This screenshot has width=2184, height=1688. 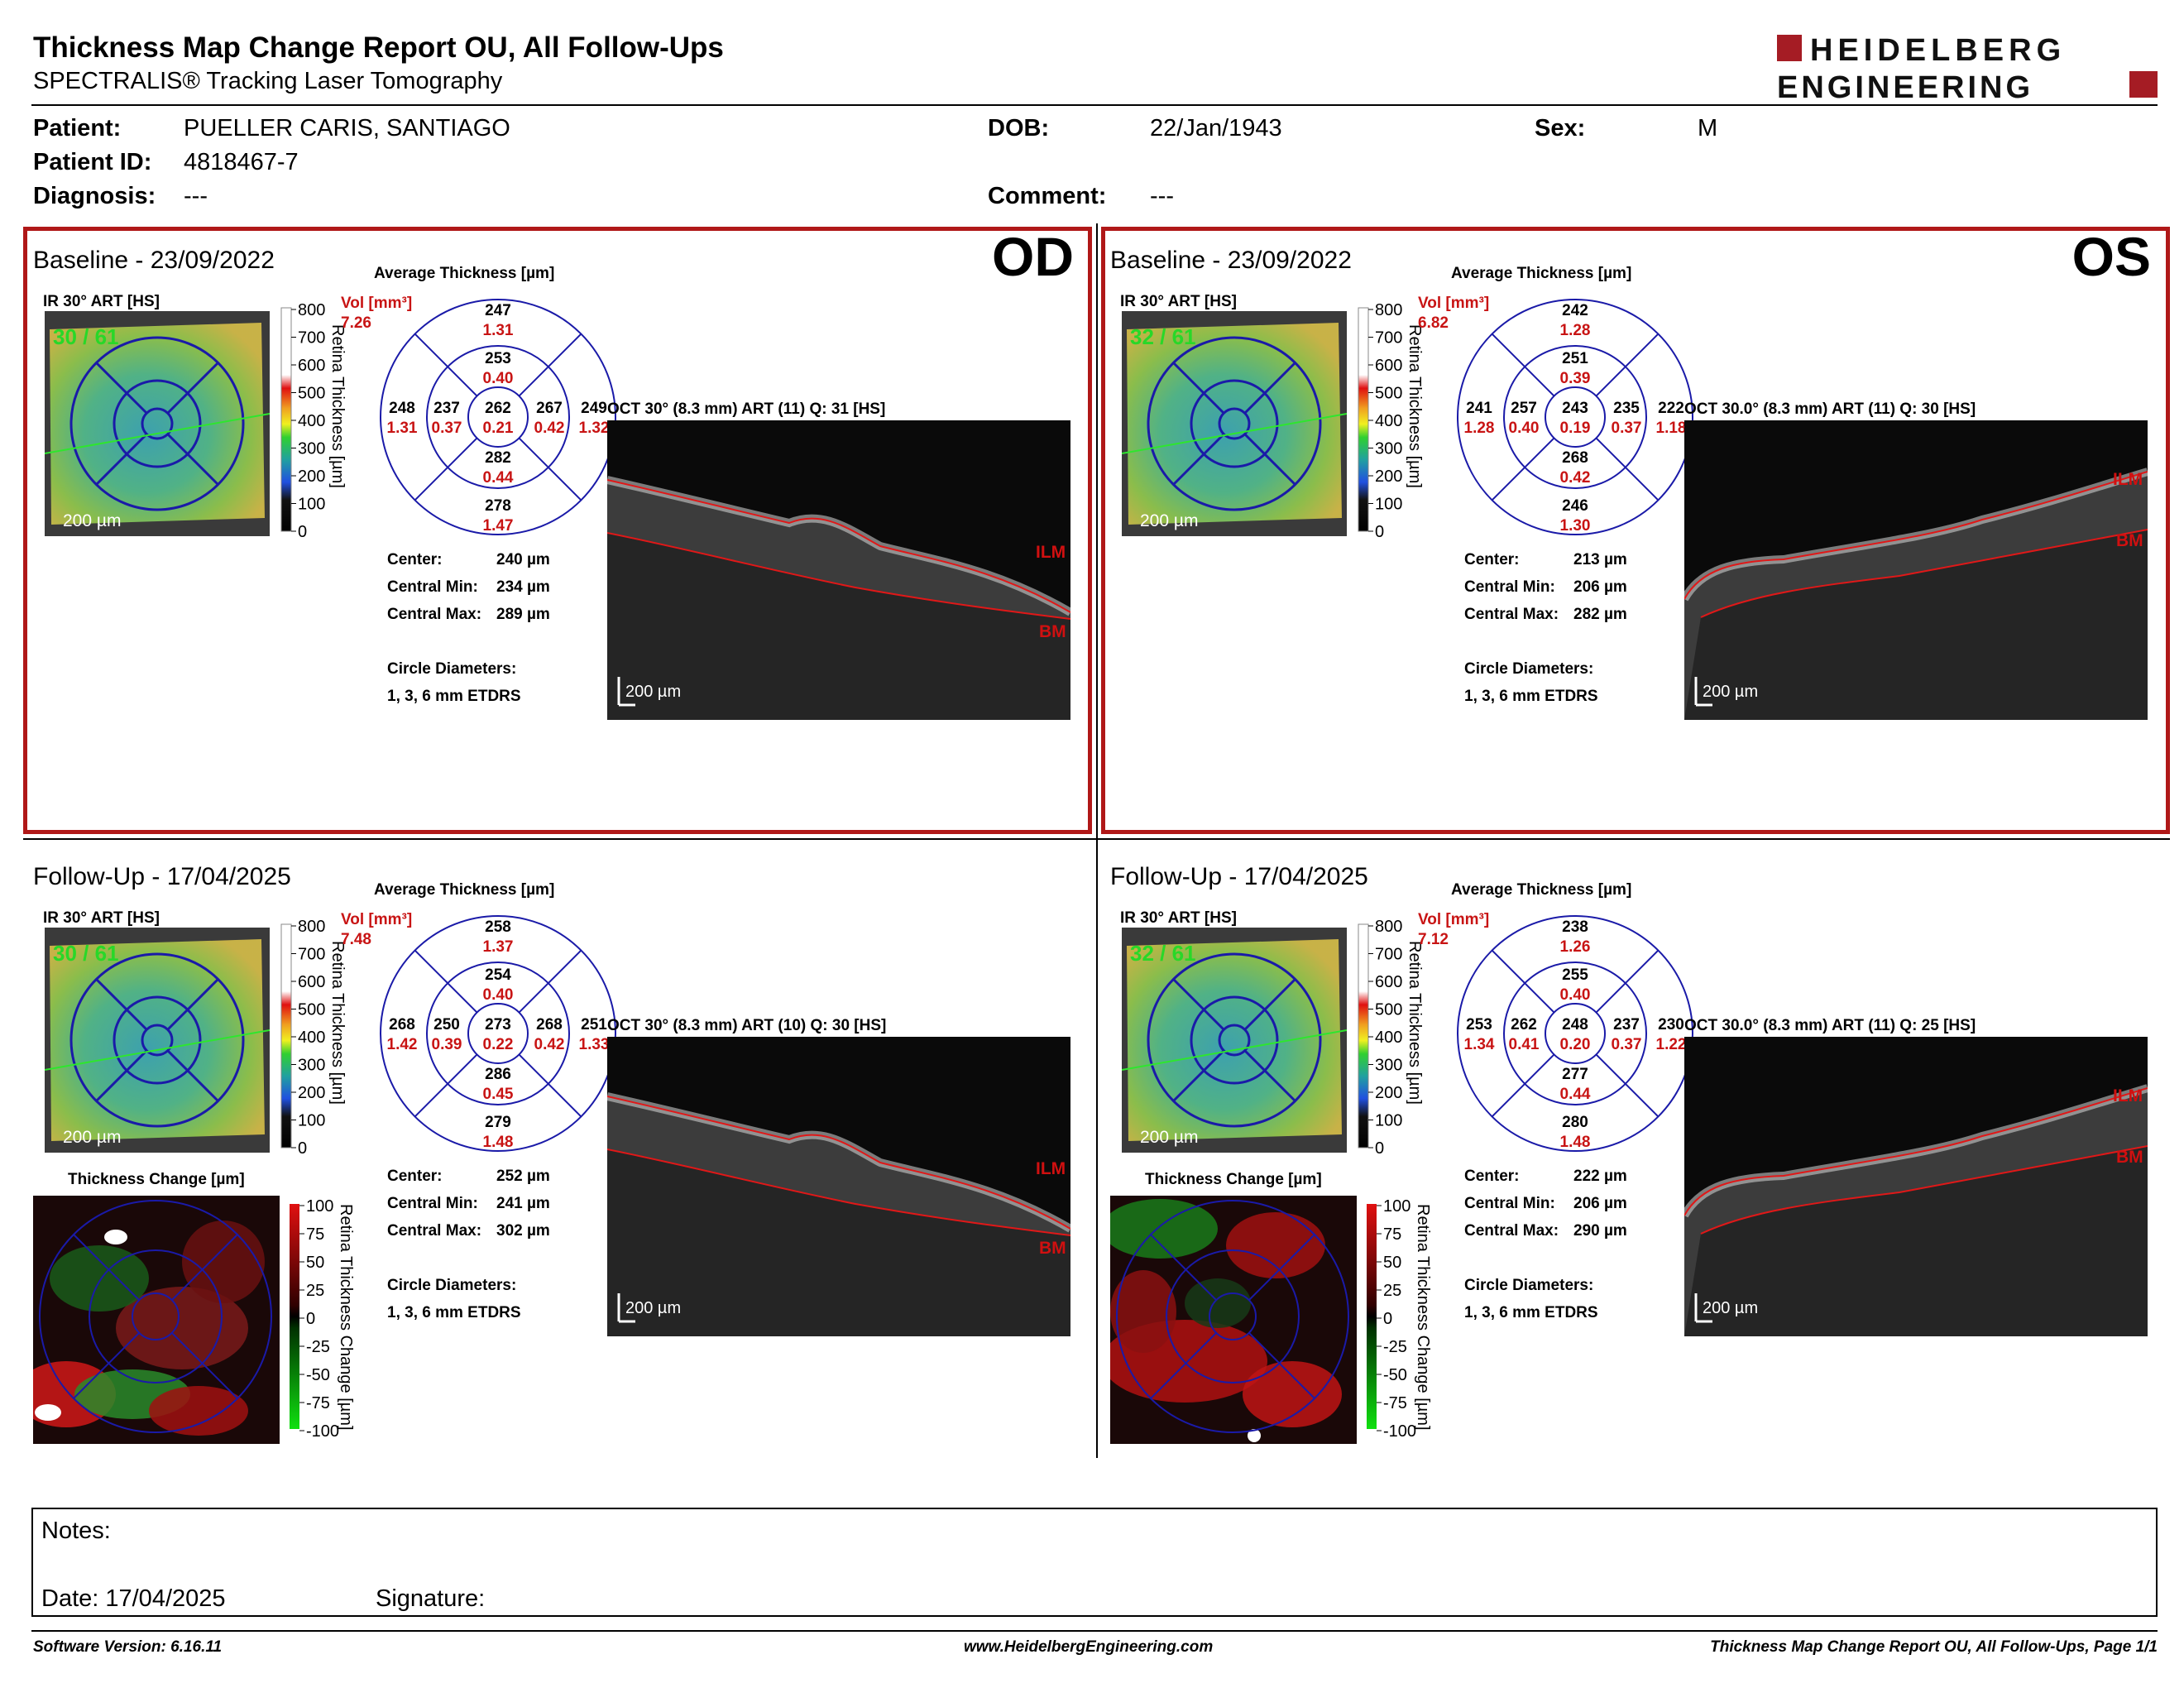 I want to click on grid-in-n-thickness: 267, so click(x=549, y=408).